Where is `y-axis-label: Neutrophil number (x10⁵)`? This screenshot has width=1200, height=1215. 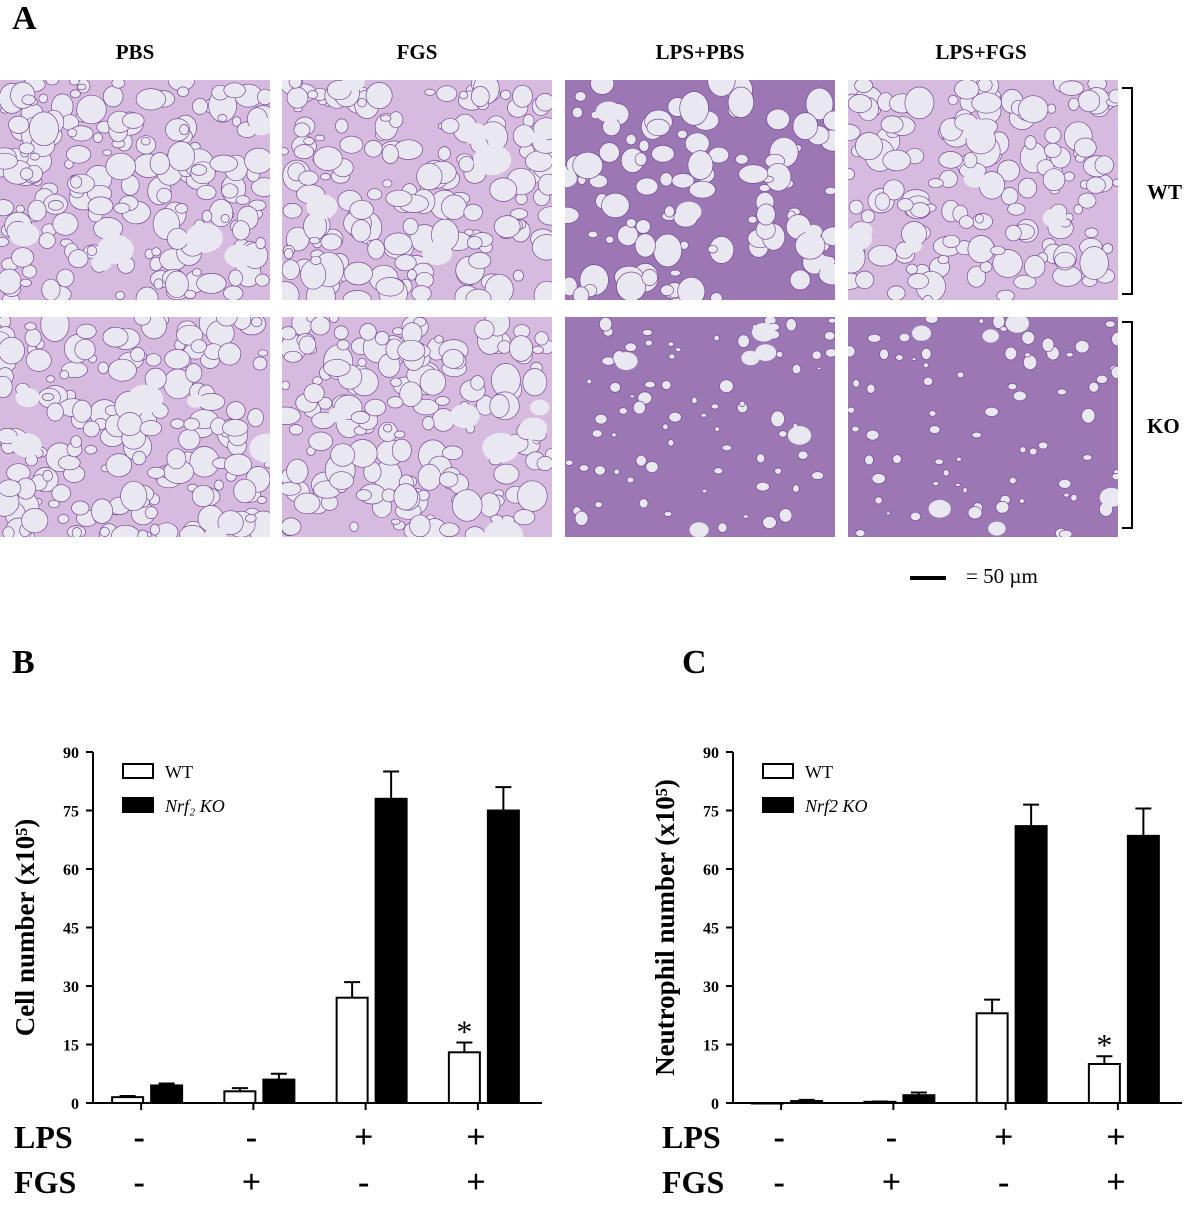
y-axis-label: Neutrophil number (x10⁵) is located at coordinates (665, 927).